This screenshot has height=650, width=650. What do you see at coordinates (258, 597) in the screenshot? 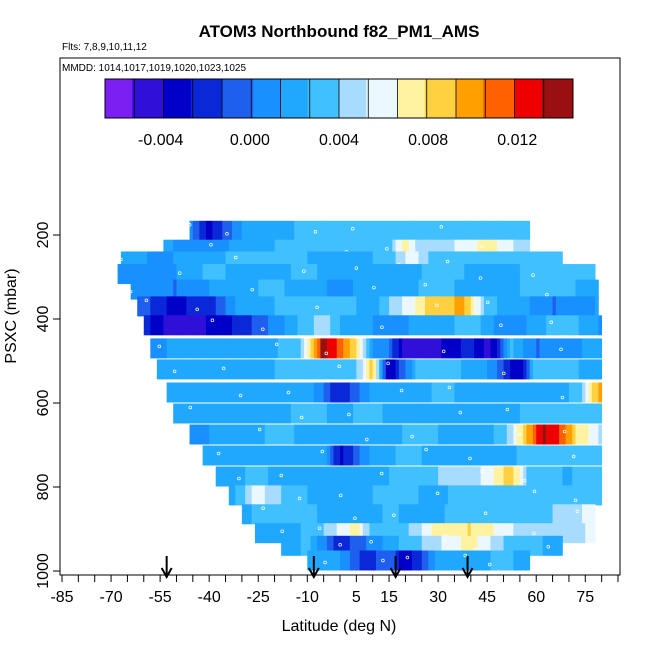
I see `x-tick-label: -25` at bounding box center [258, 597].